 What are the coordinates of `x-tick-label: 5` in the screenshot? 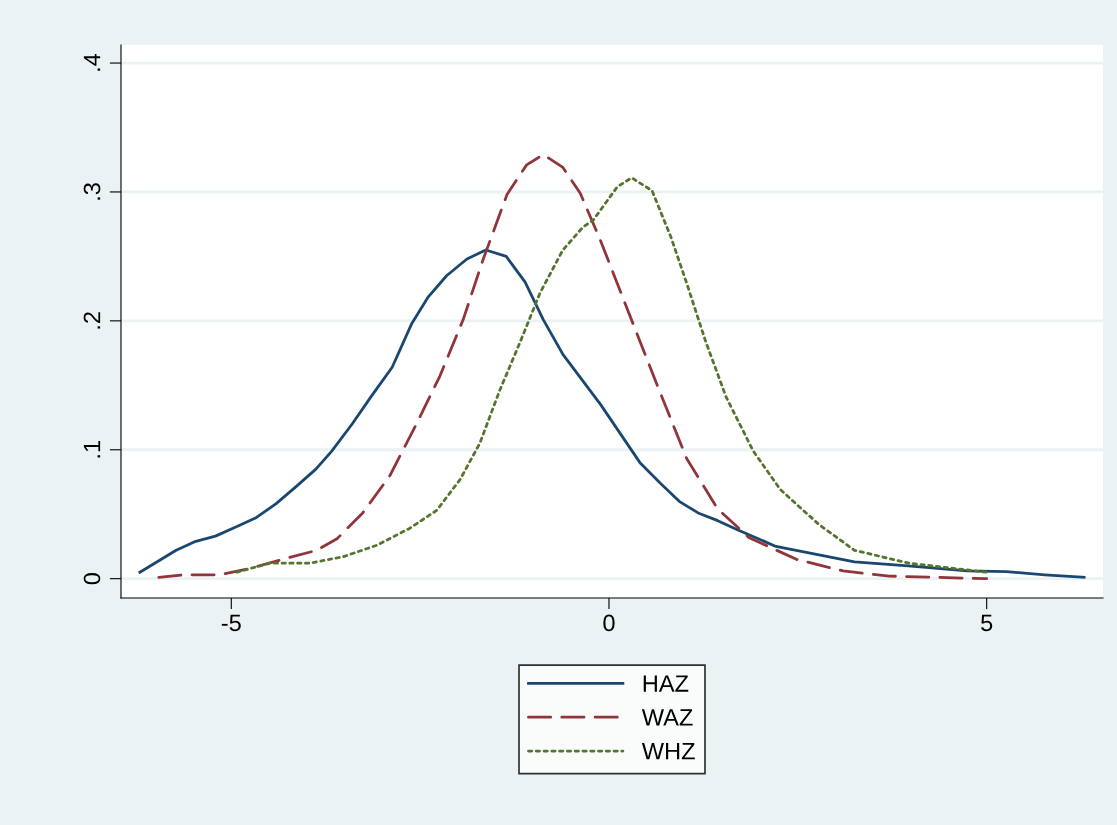 It's located at (987, 623).